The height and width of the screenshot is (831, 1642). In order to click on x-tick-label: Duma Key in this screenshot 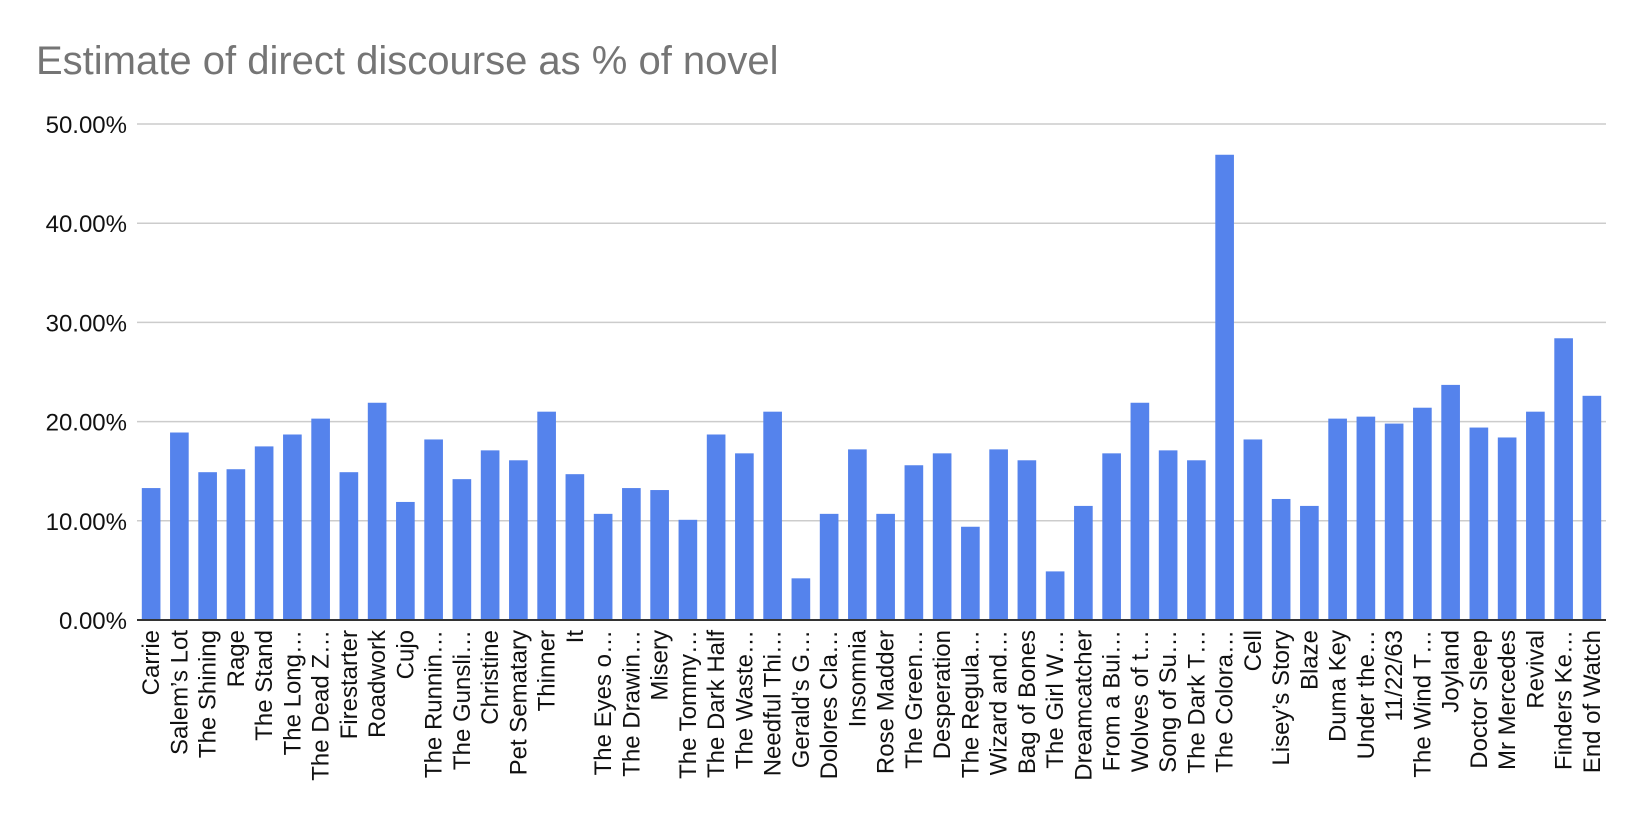, I will do `click(1338, 686)`.